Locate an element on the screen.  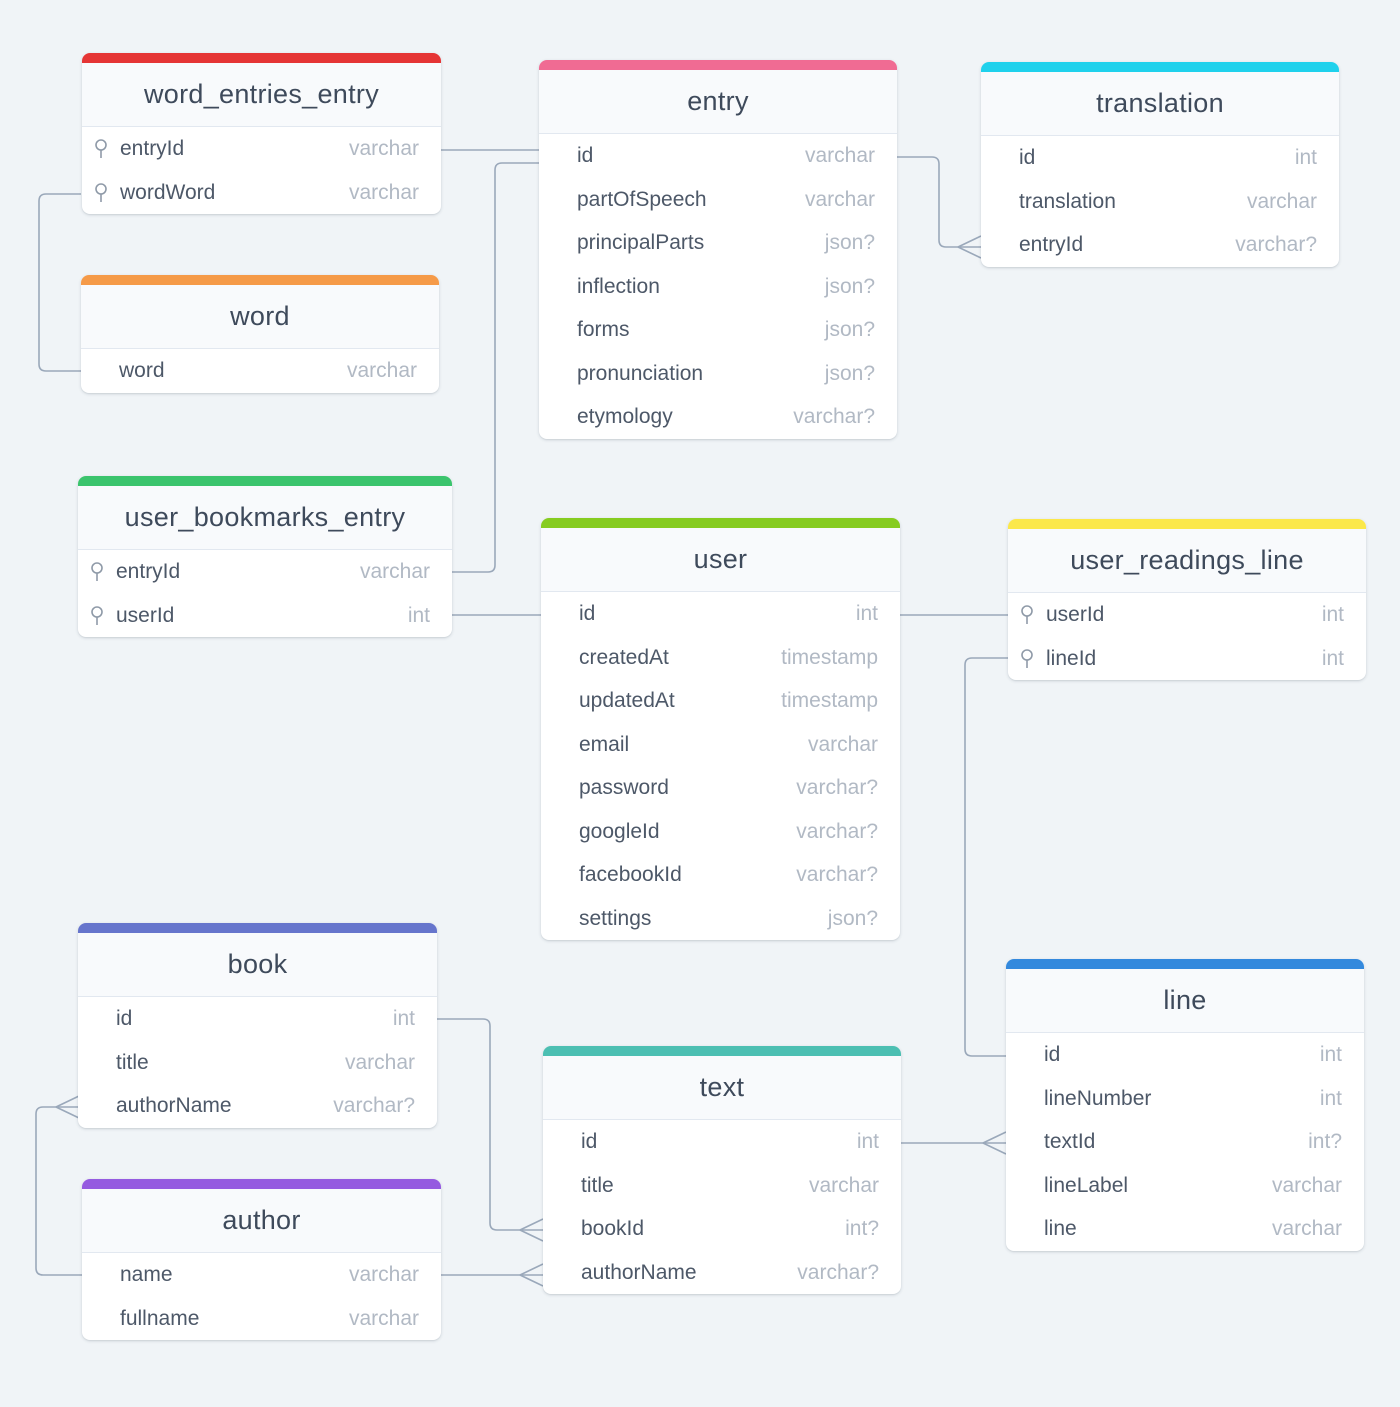
column-row: email varchar is located at coordinates (720, 745).